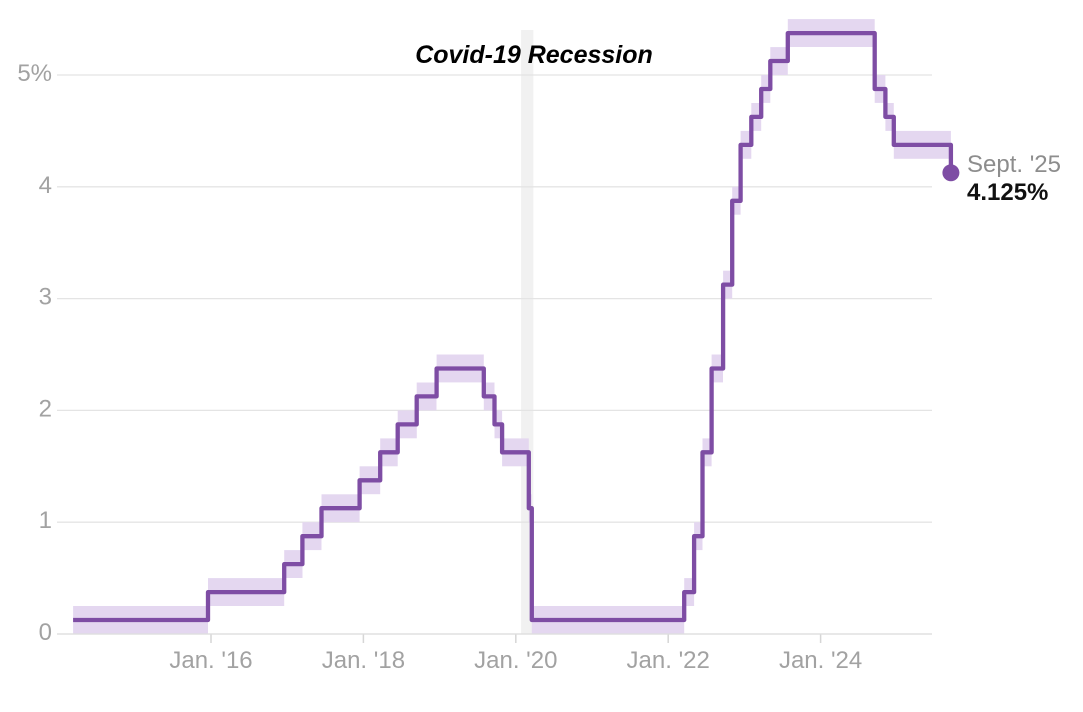  Describe the element at coordinates (515, 660) in the screenshot. I see `x-axis-label-2020: Jan. '20` at that location.